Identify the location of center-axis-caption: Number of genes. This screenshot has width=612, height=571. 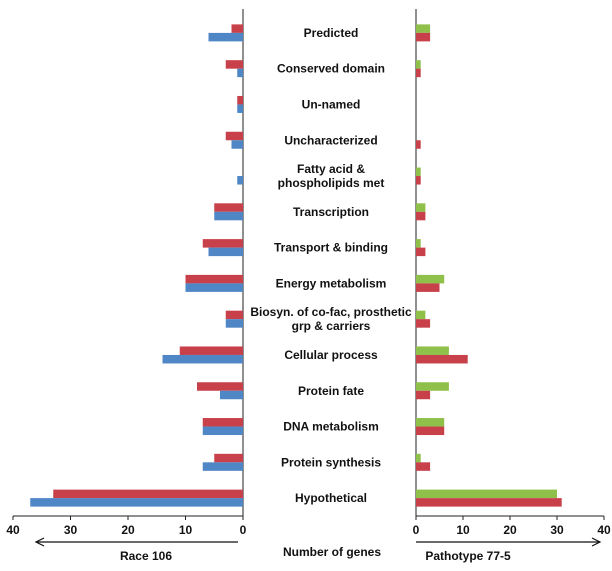
(332, 552).